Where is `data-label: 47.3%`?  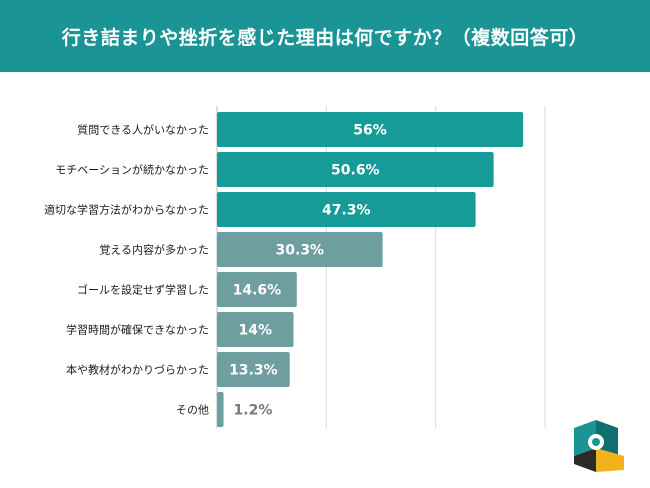
data-label: 47.3% is located at coordinates (346, 211).